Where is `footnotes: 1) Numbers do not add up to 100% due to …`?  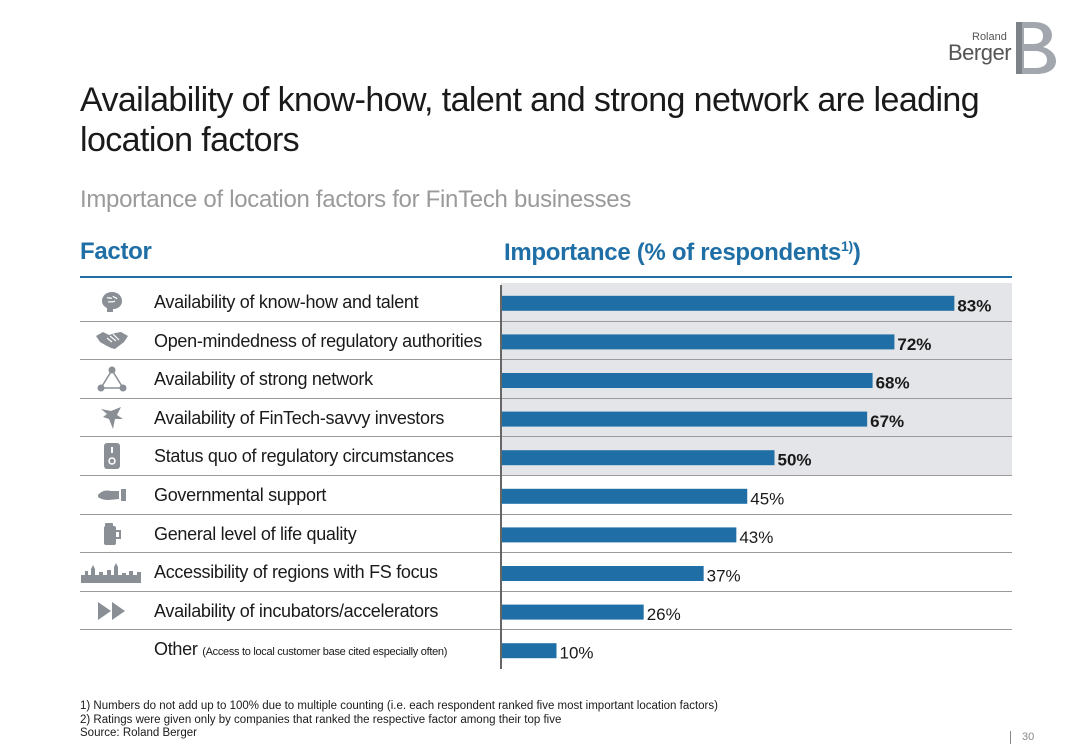
footnotes: 1) Numbers do not add up to 100% due to … is located at coordinates (399, 720).